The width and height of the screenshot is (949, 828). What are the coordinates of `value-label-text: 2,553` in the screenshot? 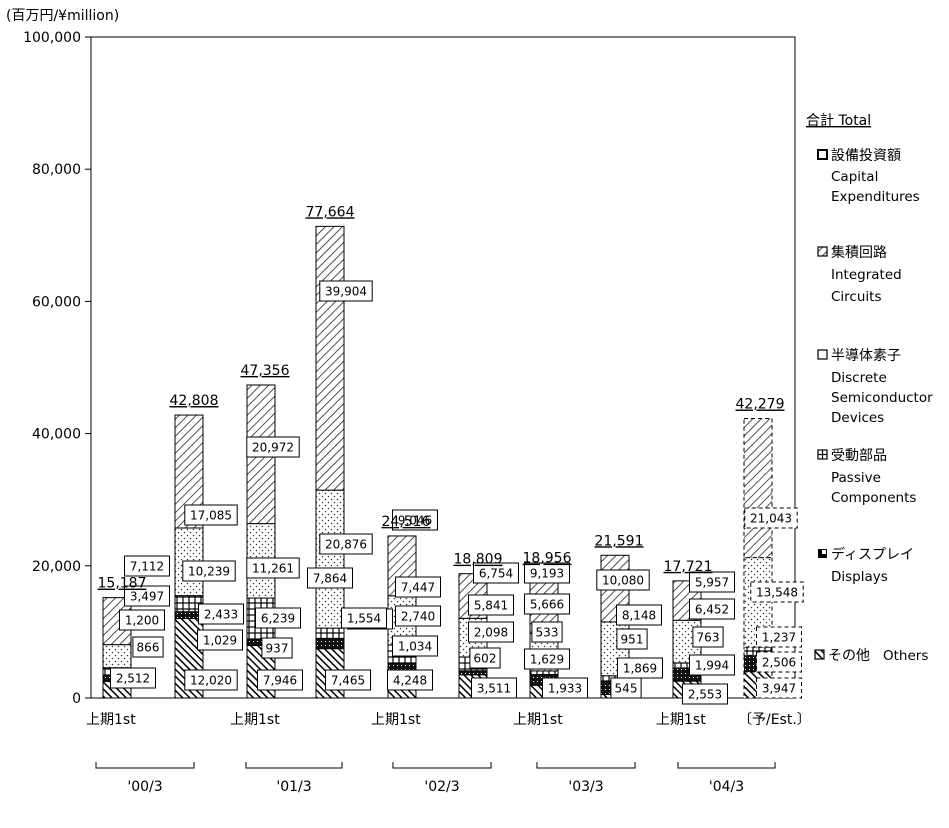 It's located at (705, 695).